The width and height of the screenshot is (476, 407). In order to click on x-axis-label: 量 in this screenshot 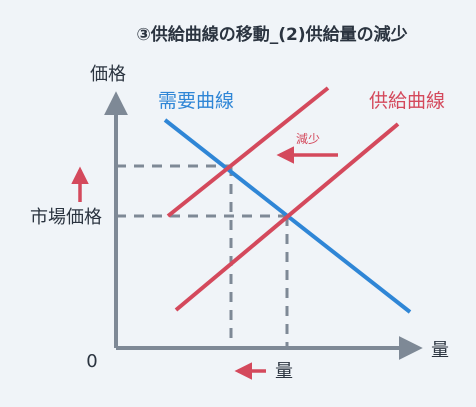, I will do `click(440, 350)`.